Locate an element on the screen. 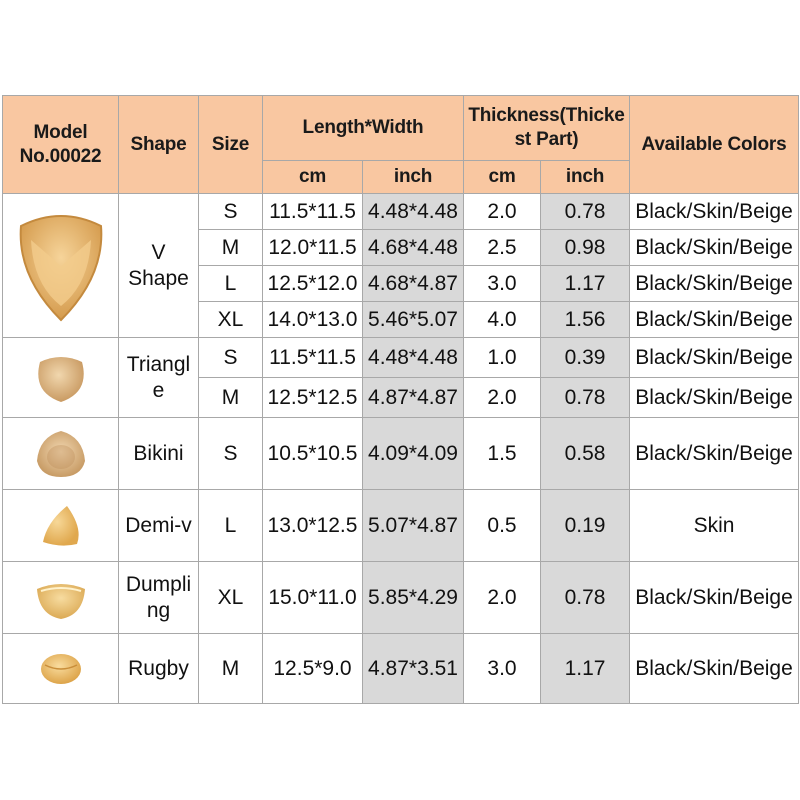  thickness-inch-cell: 0.39 is located at coordinates (585, 357).